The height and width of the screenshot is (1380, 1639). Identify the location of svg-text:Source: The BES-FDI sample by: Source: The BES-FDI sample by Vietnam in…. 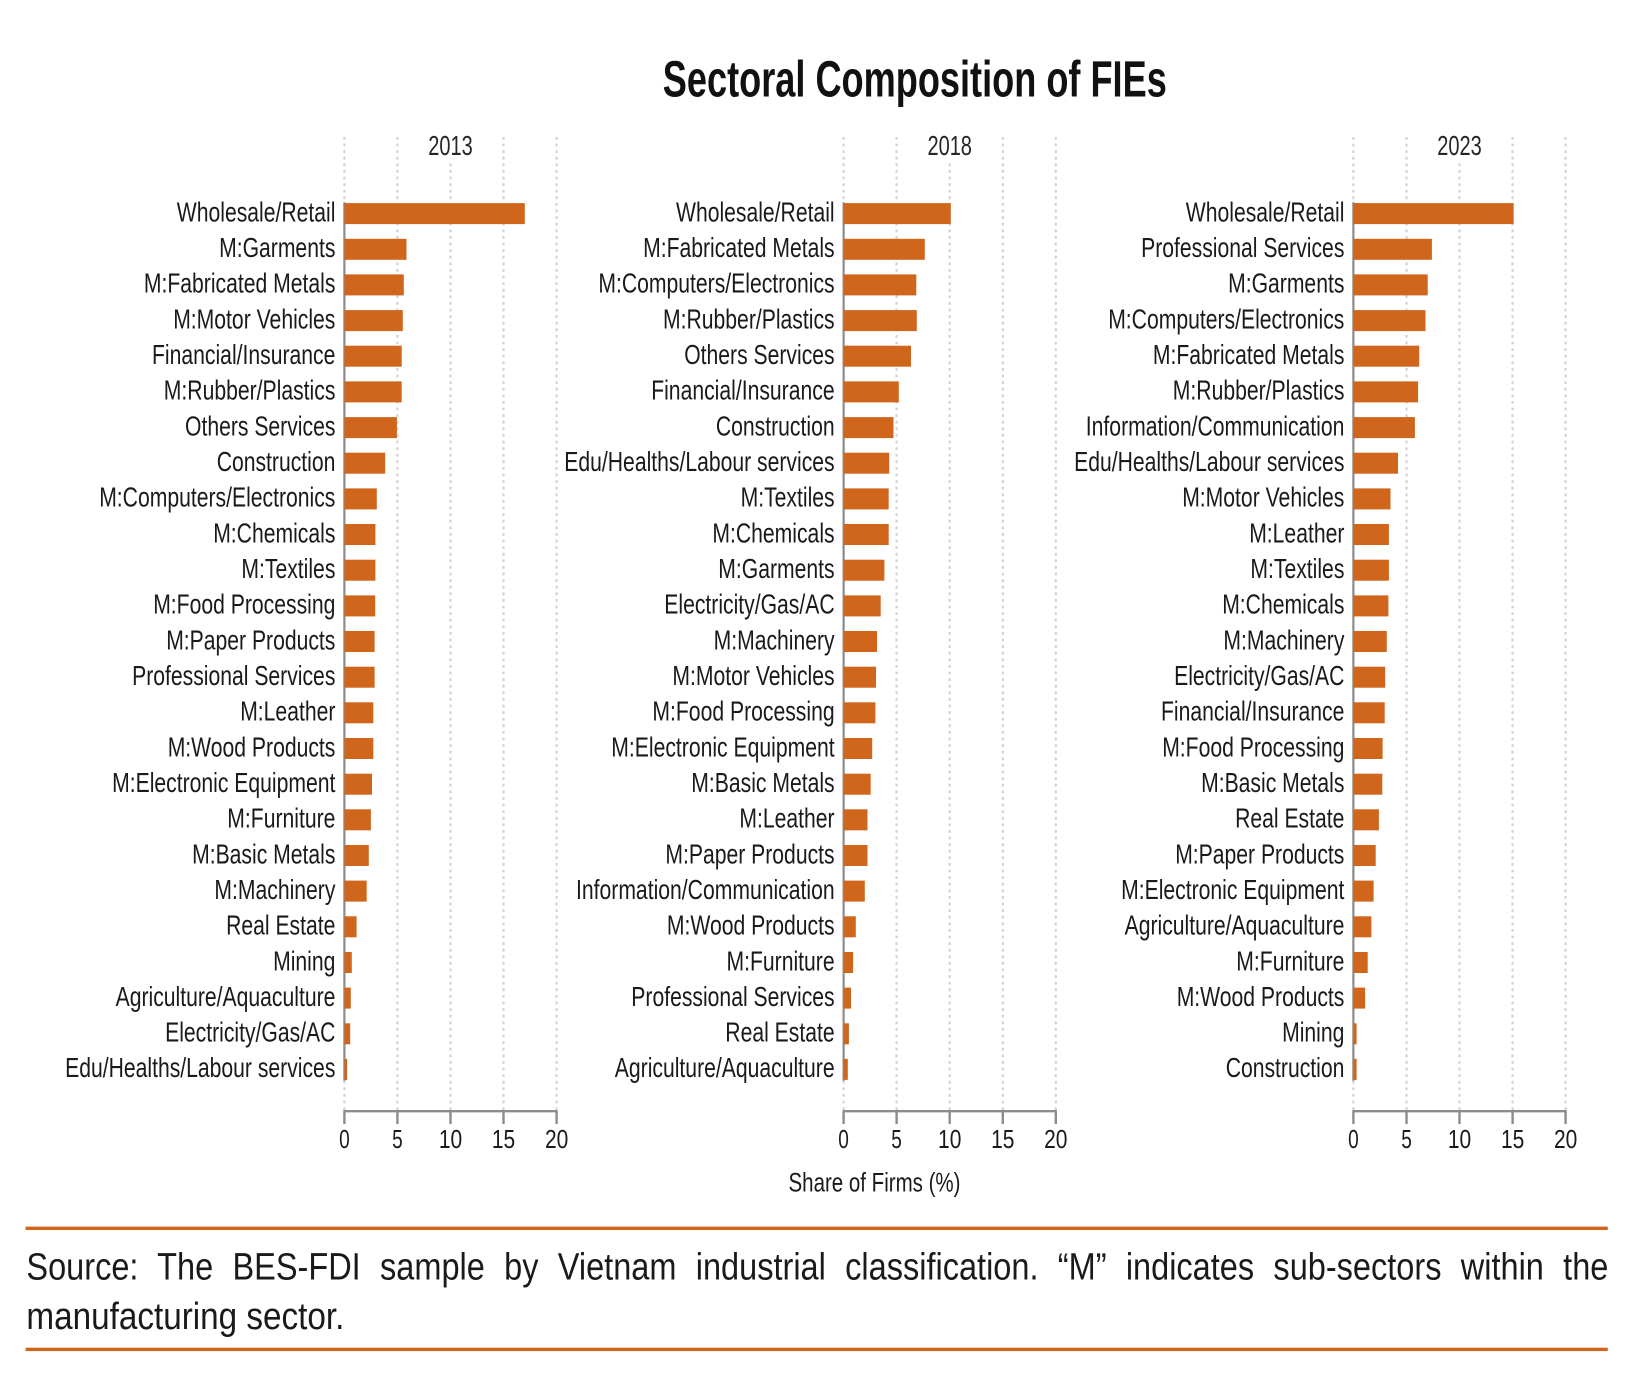
(817, 1267).